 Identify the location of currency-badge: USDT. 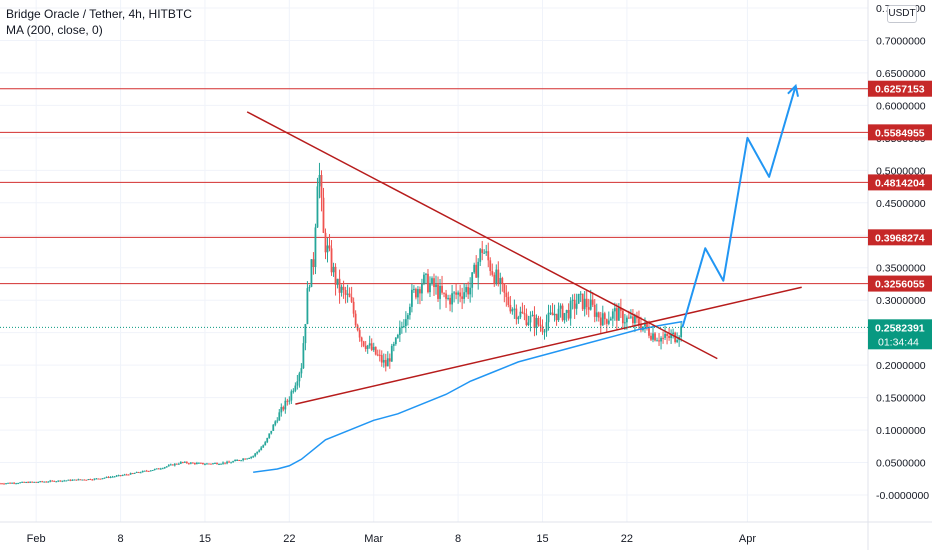
(902, 14).